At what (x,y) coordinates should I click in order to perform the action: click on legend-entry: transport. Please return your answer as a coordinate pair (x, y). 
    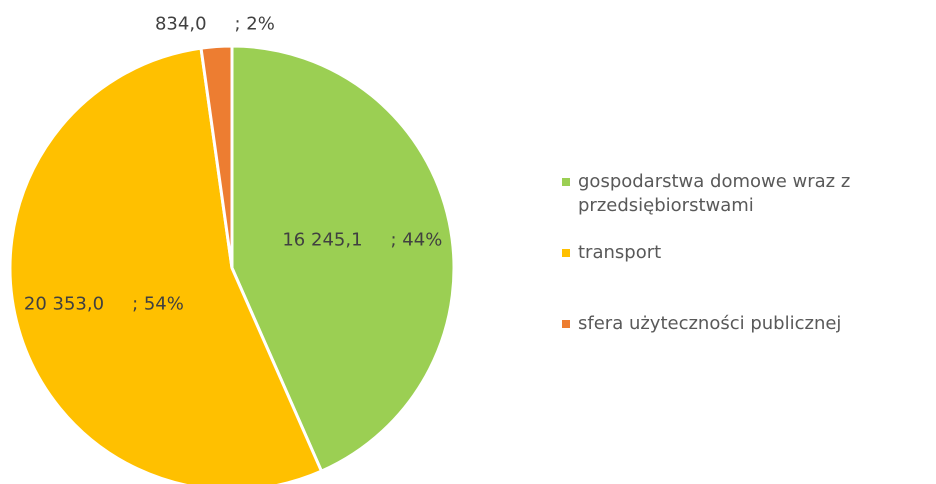
    Looking at the image, I should click on (745, 253).